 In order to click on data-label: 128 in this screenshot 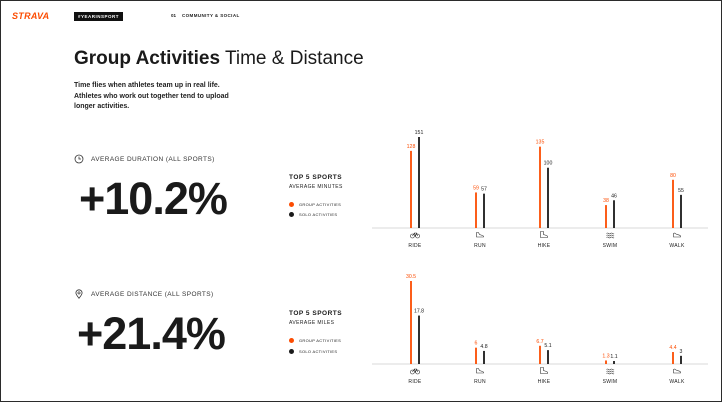, I will do `click(411, 147)`.